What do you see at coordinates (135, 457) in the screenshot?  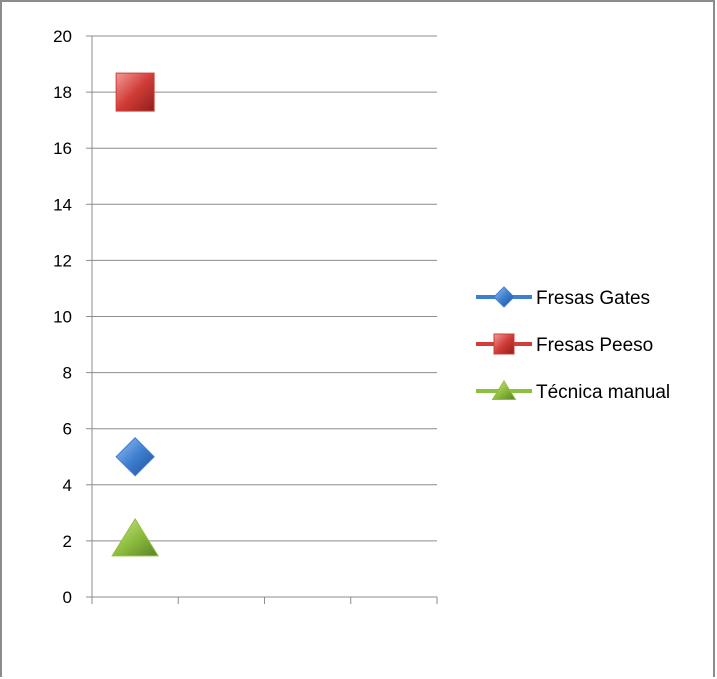 I see `data-point-diamond` at bounding box center [135, 457].